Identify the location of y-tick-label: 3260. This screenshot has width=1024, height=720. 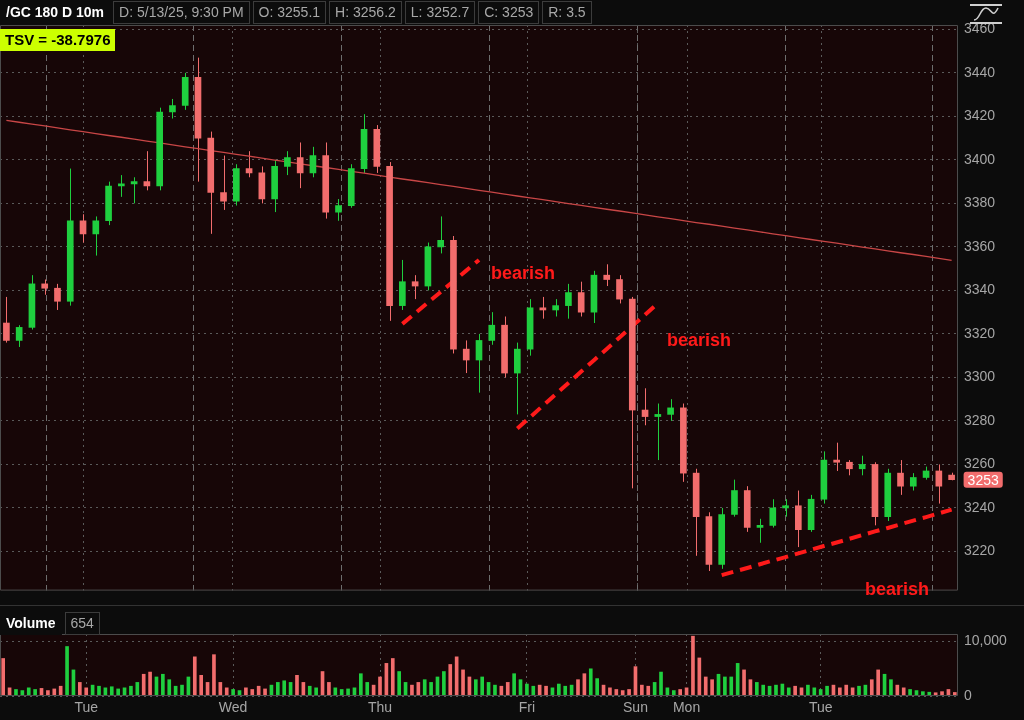
(980, 463).